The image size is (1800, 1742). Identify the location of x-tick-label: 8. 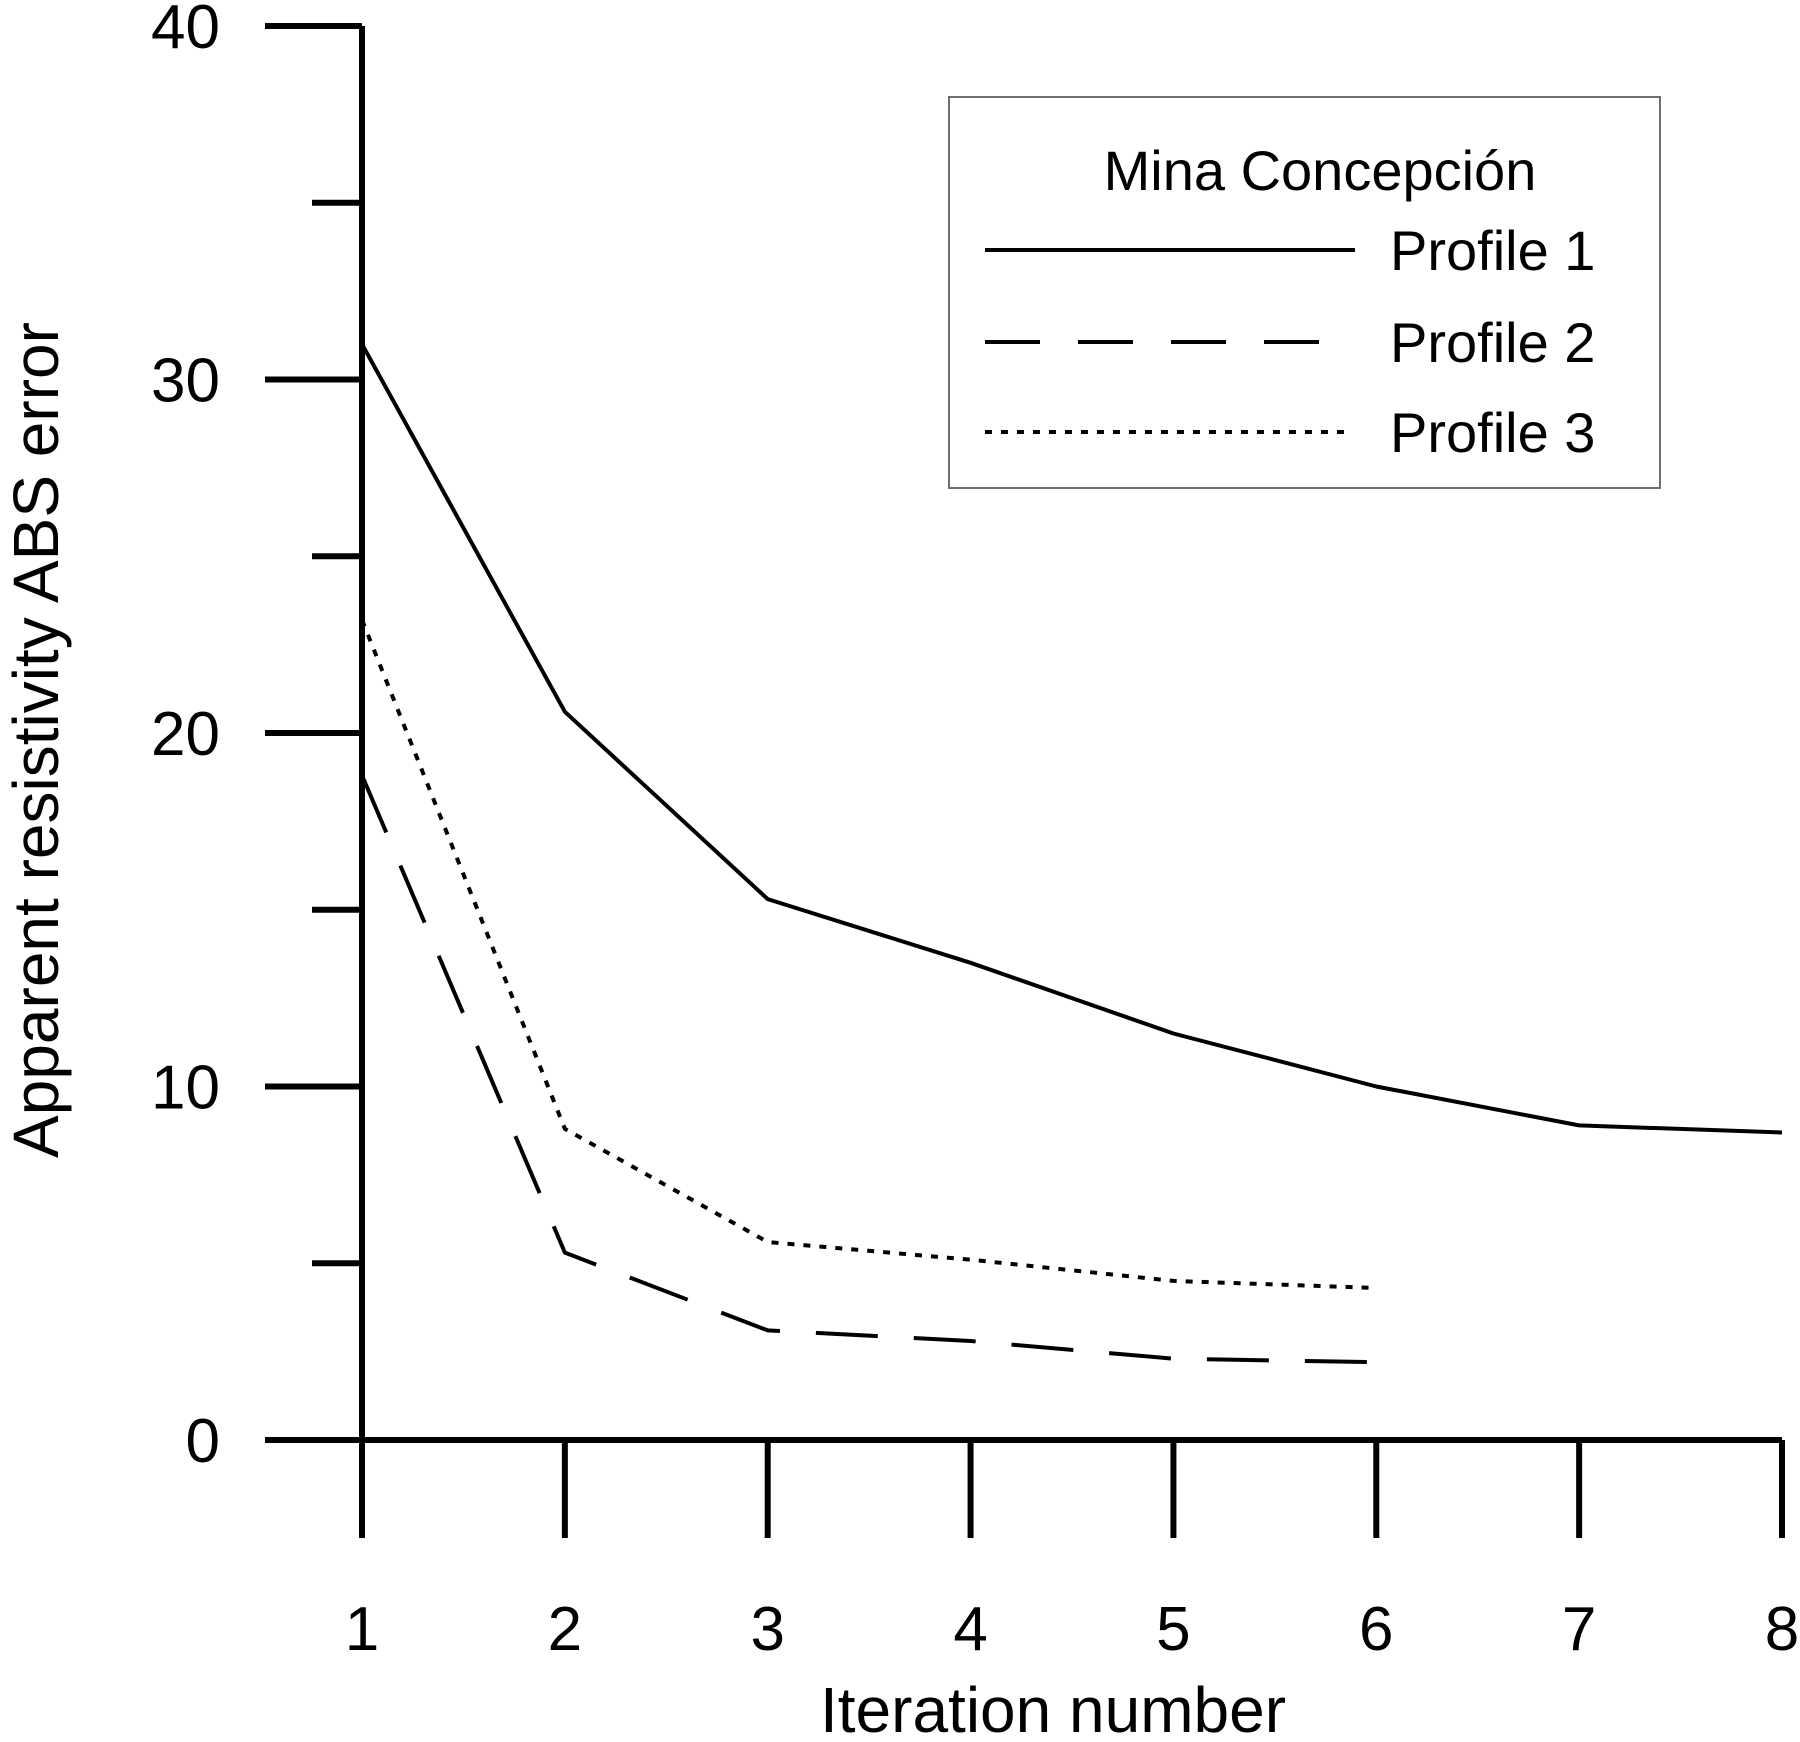
(1782, 1629).